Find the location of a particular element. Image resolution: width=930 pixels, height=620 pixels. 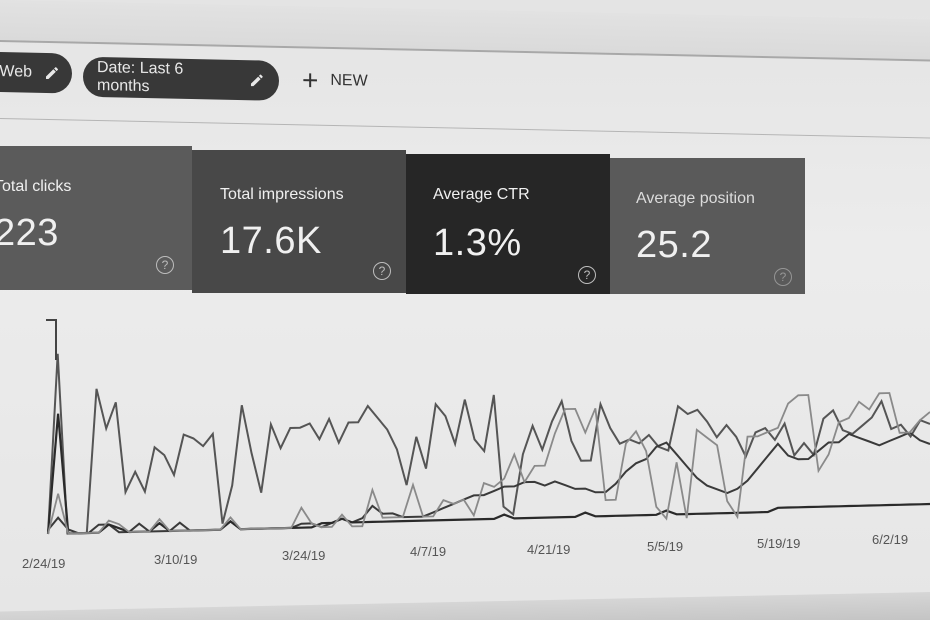

x-tick-label: 5/5/19 is located at coordinates (665, 546).